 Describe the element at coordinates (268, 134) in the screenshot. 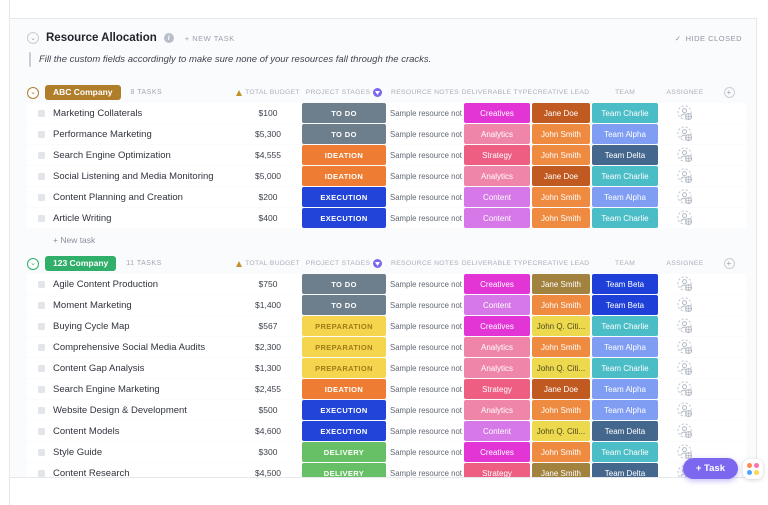

I see `task-budget-value: $5,300` at that location.